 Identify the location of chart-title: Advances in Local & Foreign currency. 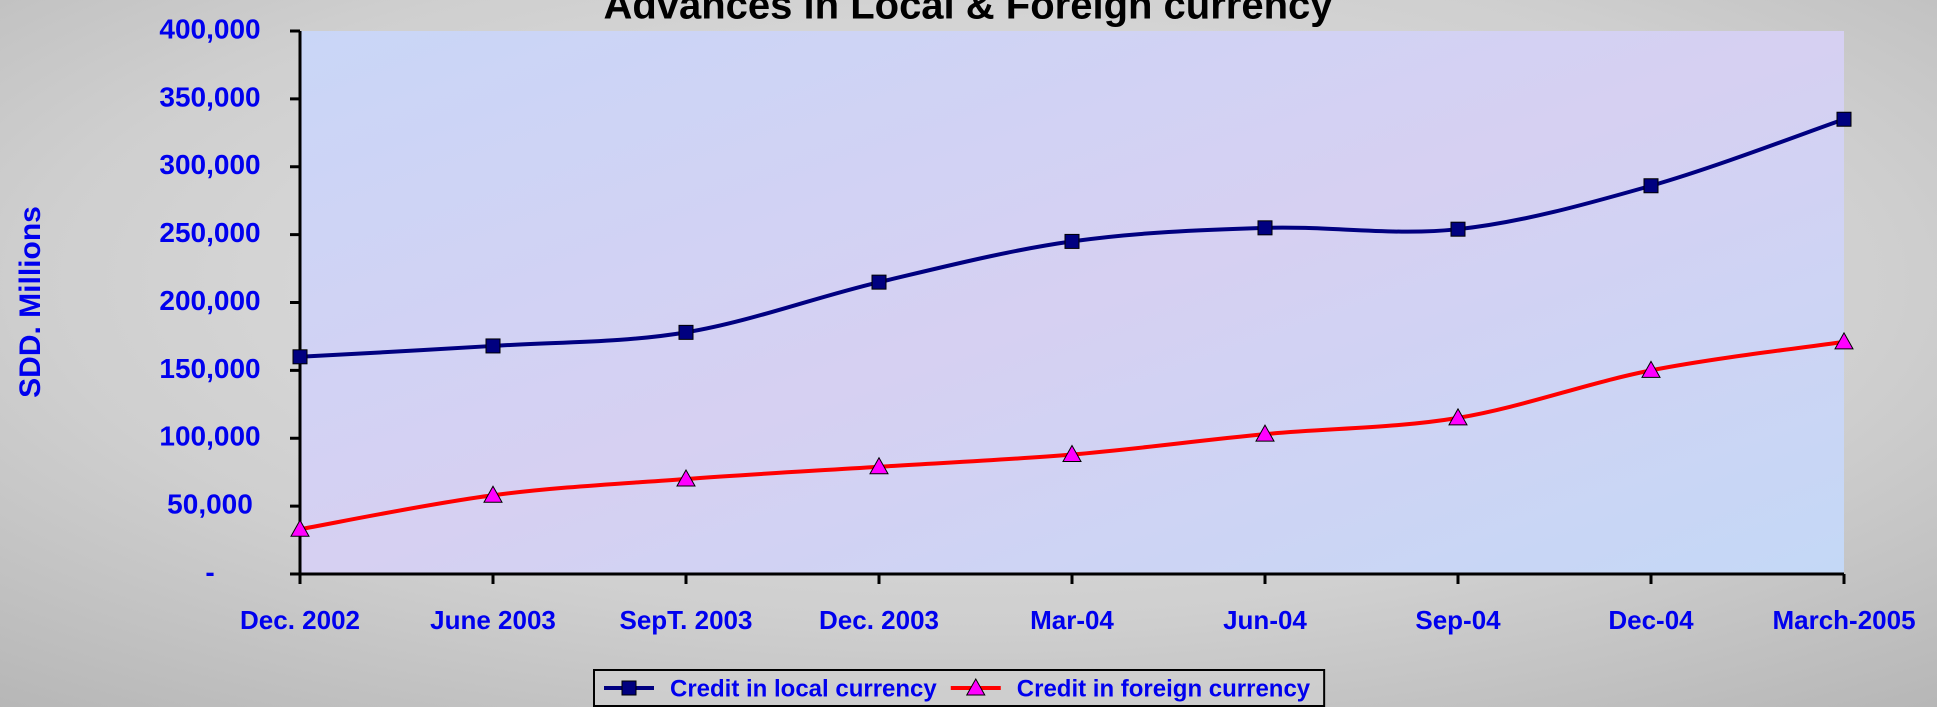
(968, 14).